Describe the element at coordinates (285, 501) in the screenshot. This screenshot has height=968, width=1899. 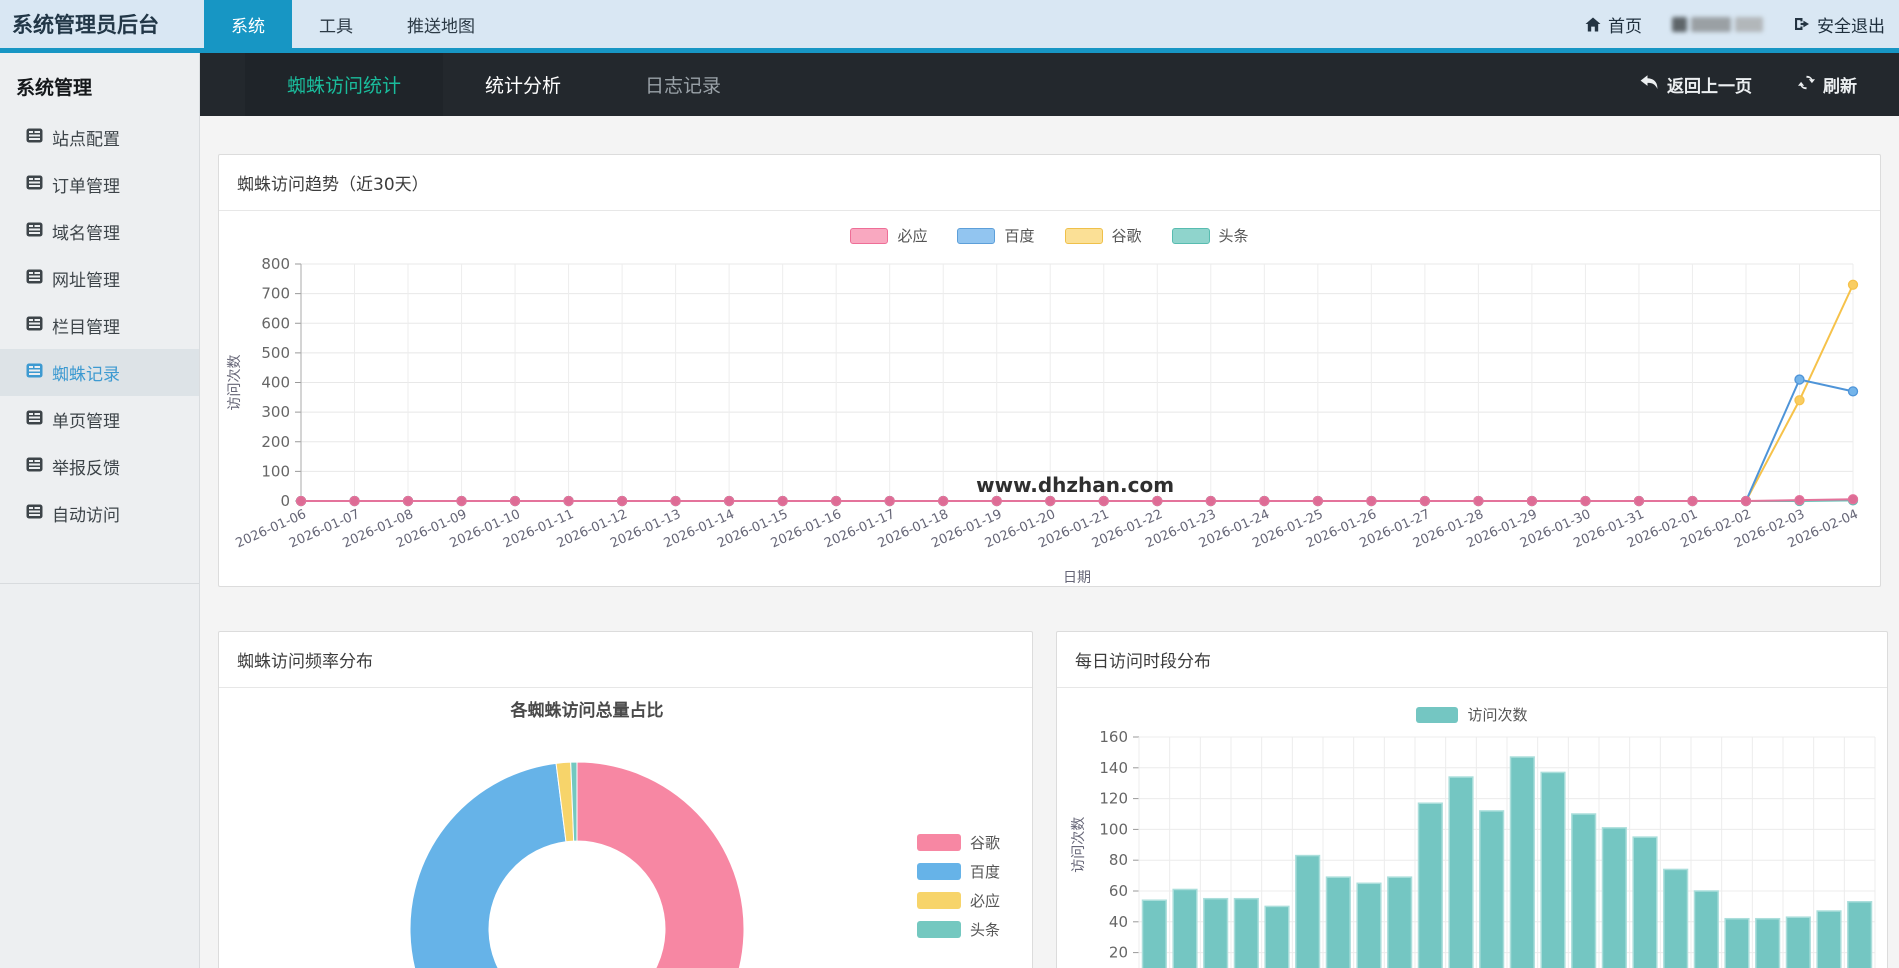
I see `svg-text: 0` at that location.